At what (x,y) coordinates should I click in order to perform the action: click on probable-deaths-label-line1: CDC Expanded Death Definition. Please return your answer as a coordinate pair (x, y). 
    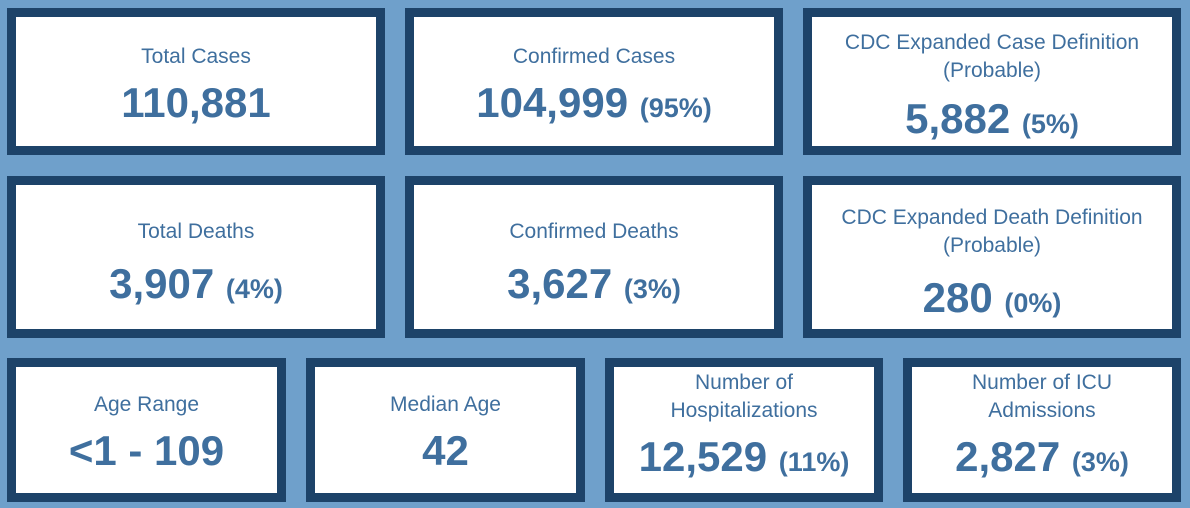
    Looking at the image, I should click on (992, 217).